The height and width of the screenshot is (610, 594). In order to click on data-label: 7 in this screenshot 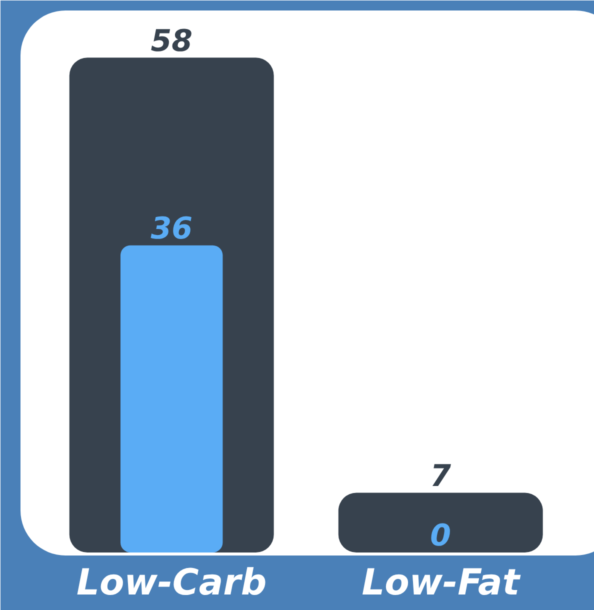, I will do `click(441, 476)`.